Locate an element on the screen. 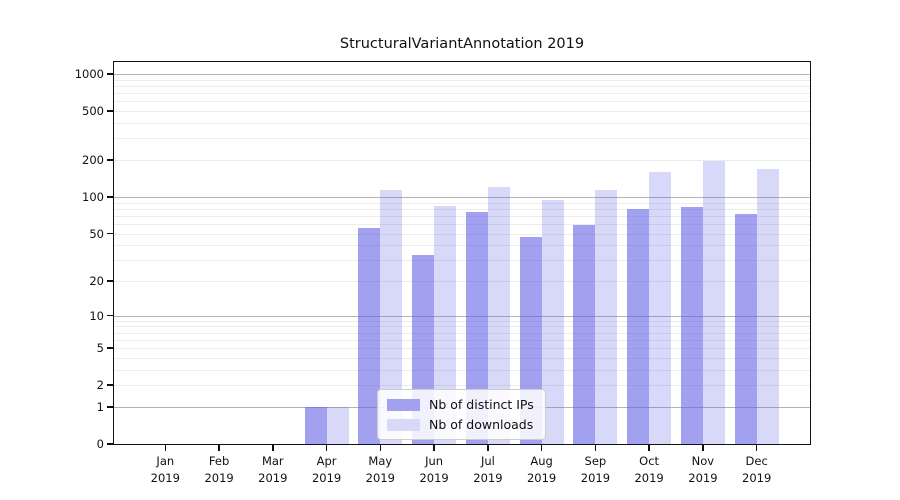 This screenshot has width=900, height=500. x-tick-aug is located at coordinates (541, 447).